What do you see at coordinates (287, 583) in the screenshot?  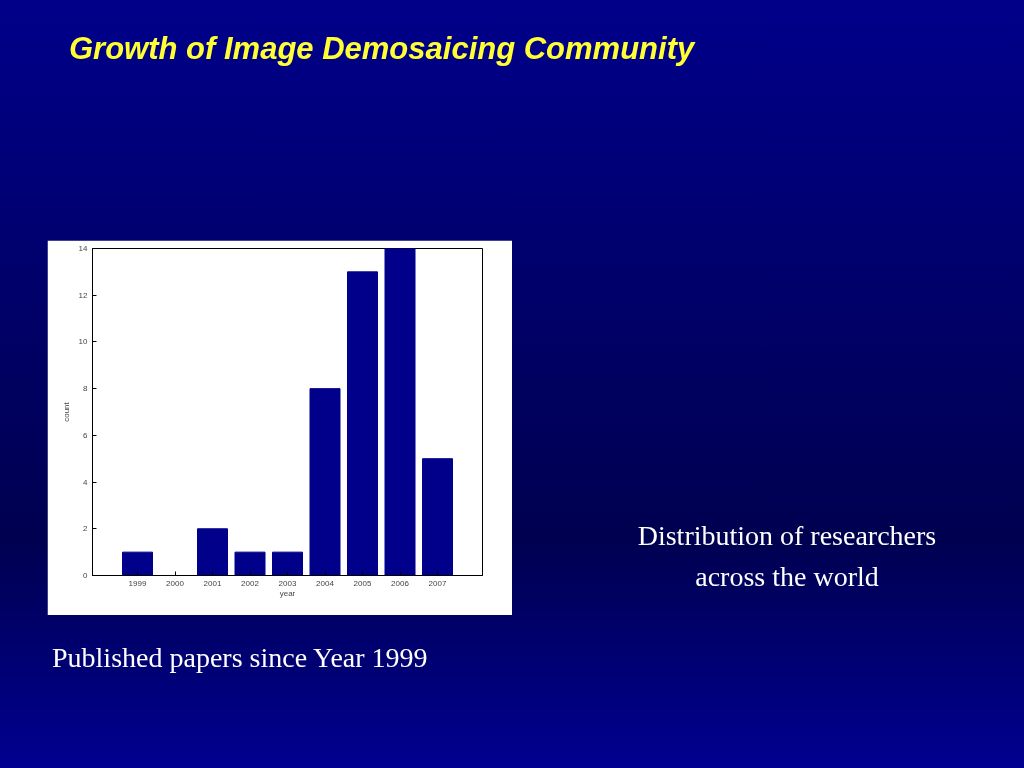 I see `x-tick-label: 2003` at bounding box center [287, 583].